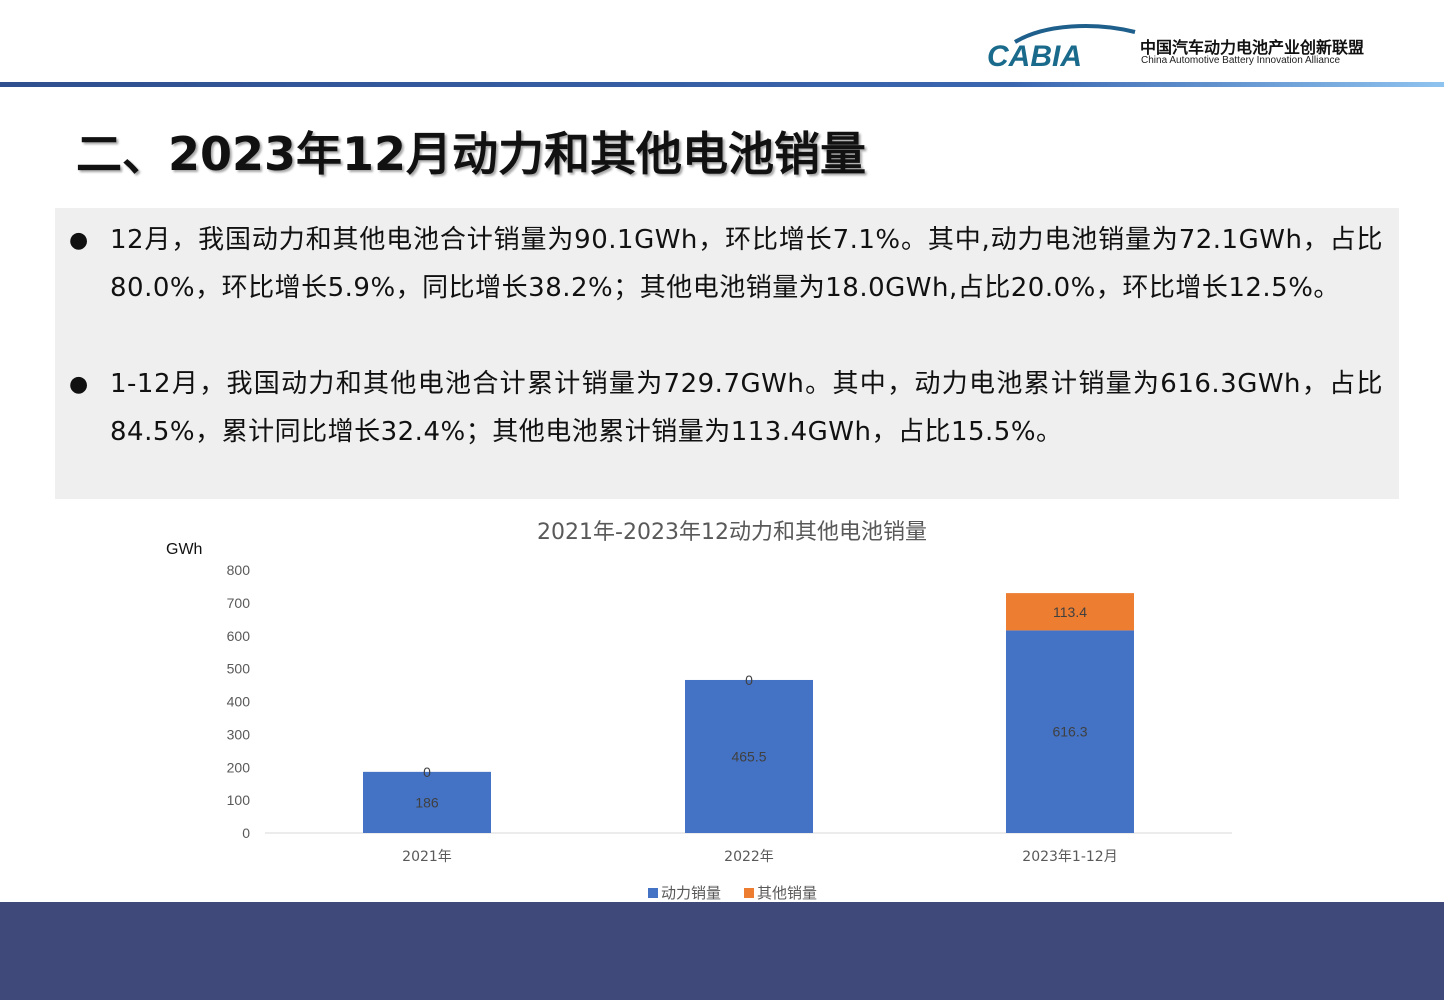 This screenshot has width=1444, height=1000. Describe the element at coordinates (732, 532) in the screenshot. I see `chart-title: 2021年-2023年12动力和其他电池销量` at that location.